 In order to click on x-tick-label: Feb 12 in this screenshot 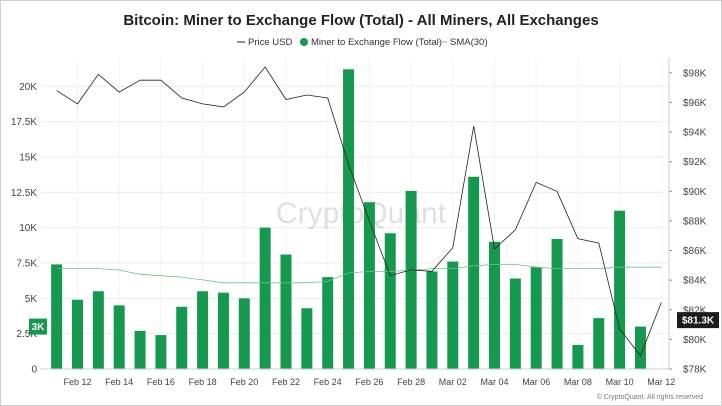, I will do `click(77, 382)`.